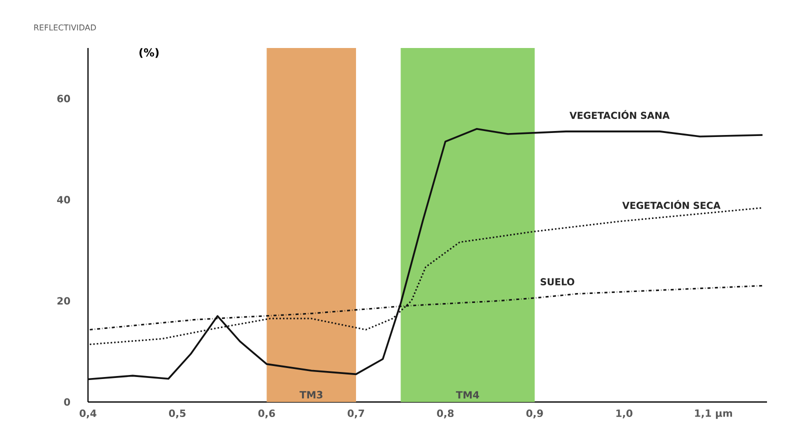  Describe the element at coordinates (624, 413) in the screenshot. I see `x-tick-label: 1,0` at that location.